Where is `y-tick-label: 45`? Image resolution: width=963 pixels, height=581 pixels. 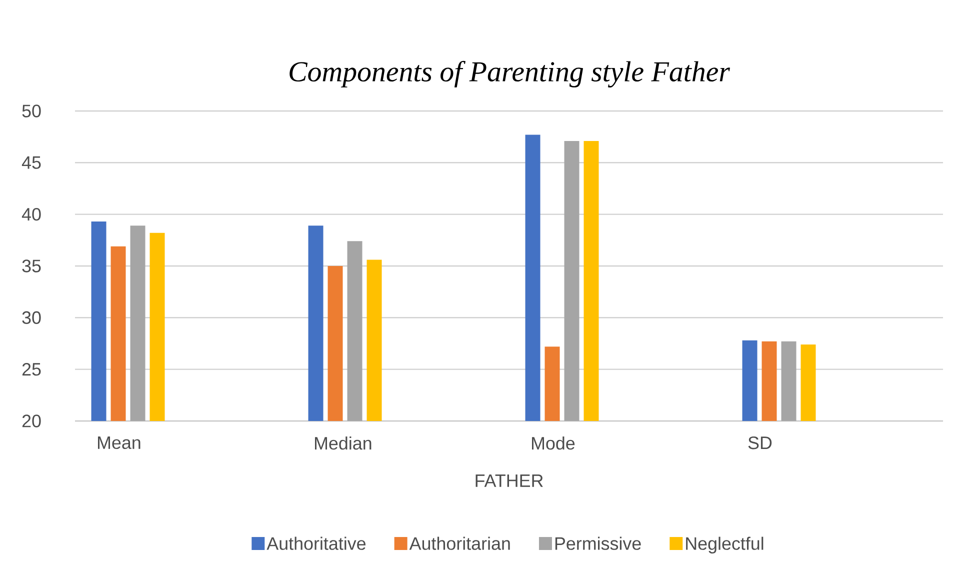 y-tick-label: 45 is located at coordinates (31, 162).